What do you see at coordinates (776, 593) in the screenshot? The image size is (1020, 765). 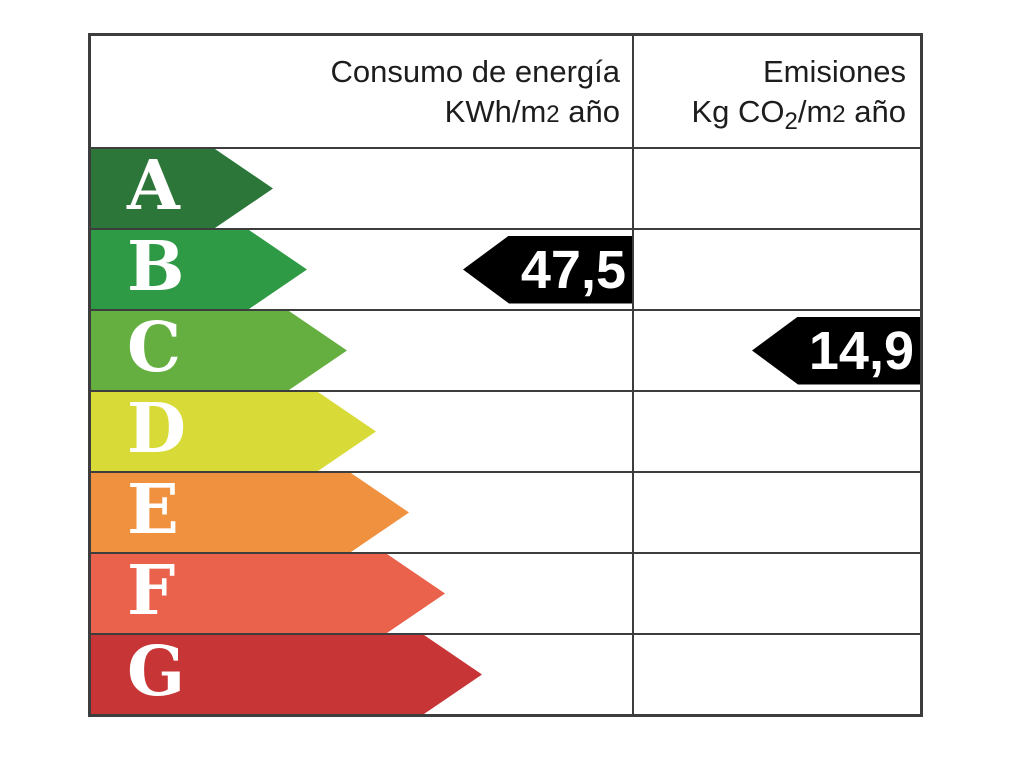 I see `emissions-cell-f` at bounding box center [776, 593].